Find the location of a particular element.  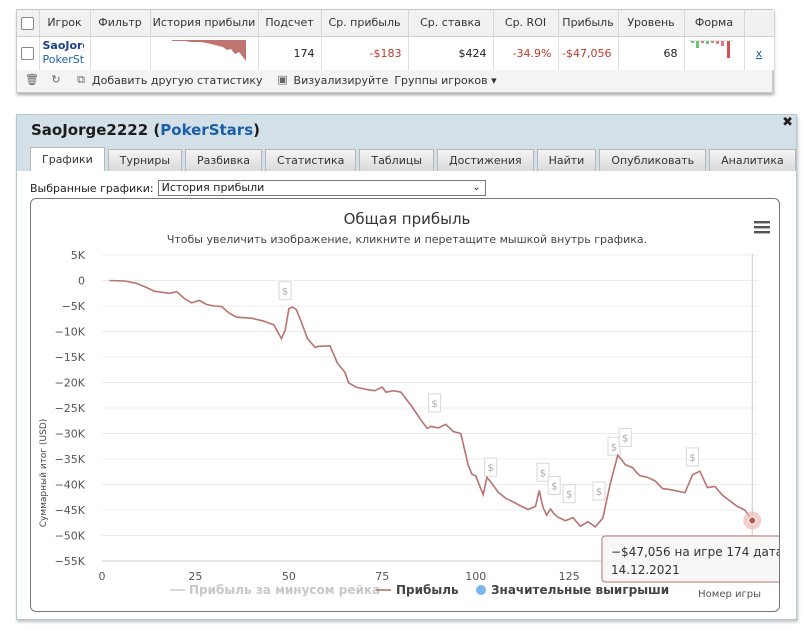

form-cell is located at coordinates (714, 53).